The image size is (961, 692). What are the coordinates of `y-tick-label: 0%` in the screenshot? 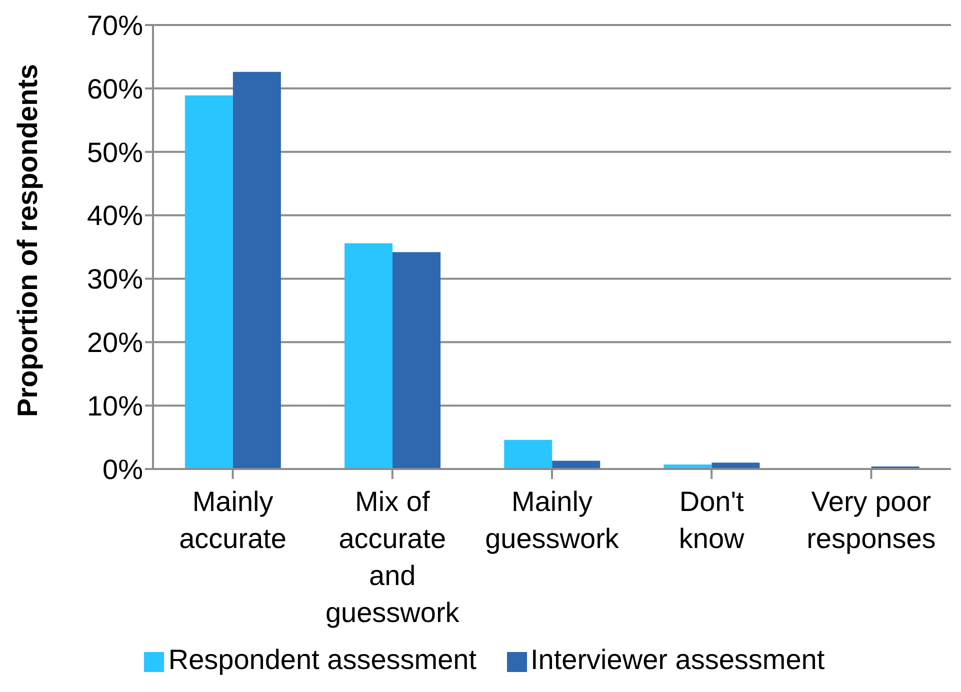 It's located at (122, 469).